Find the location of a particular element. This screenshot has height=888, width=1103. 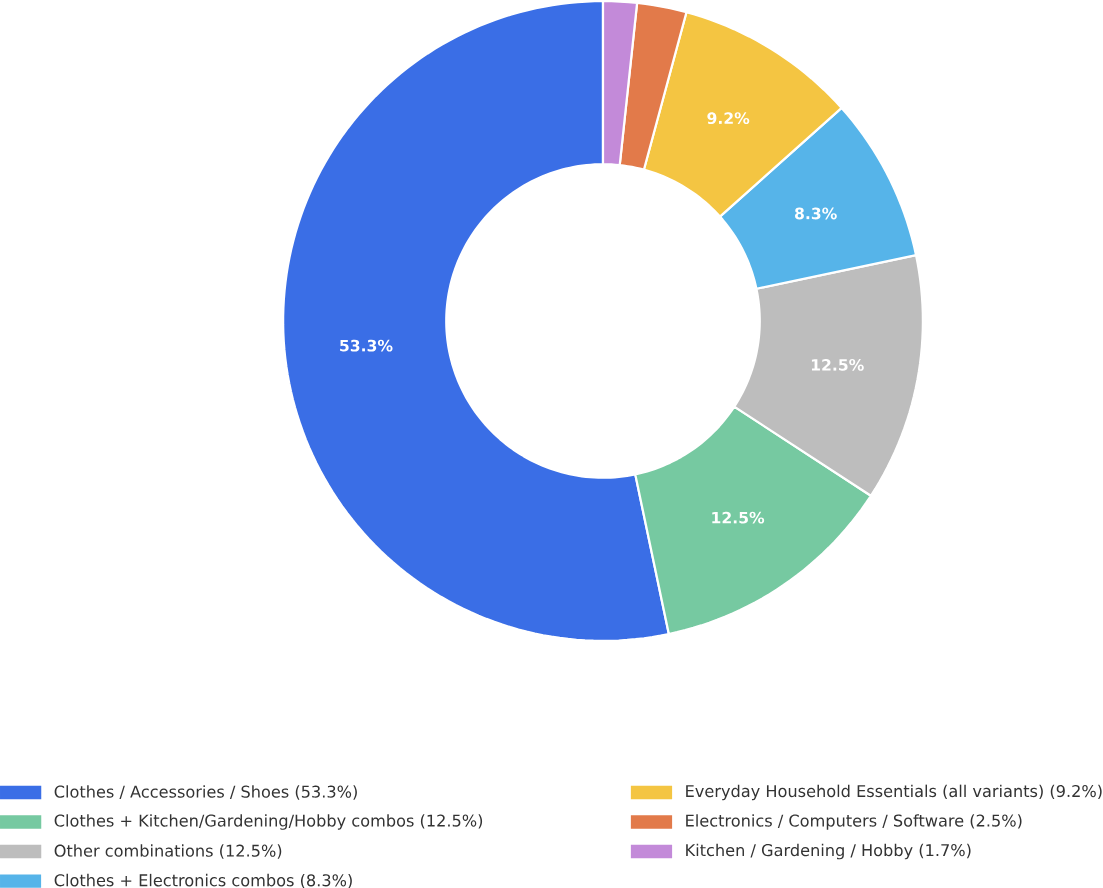

data-label: 9.2% is located at coordinates (728, 118).